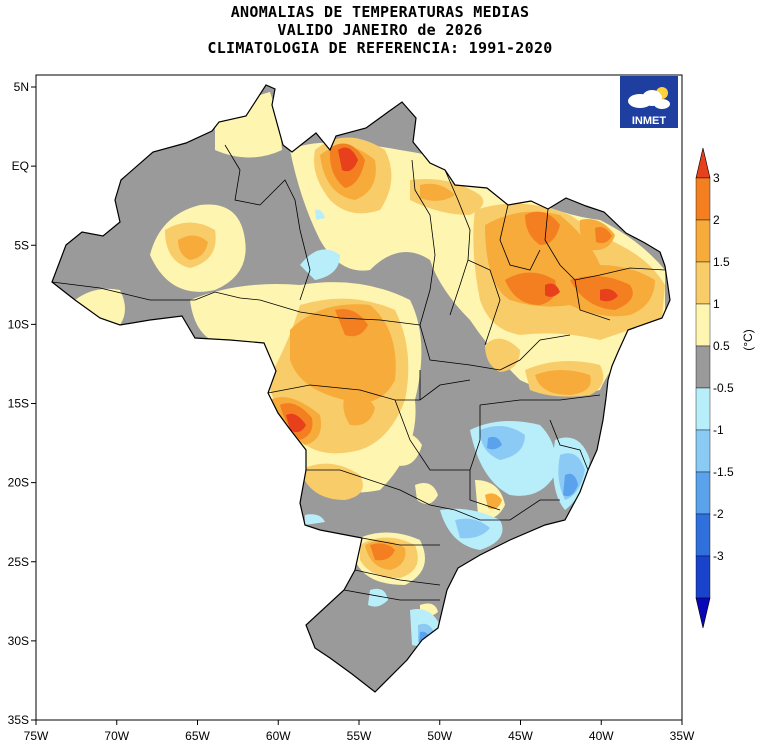  I want to click on lon-tick-label: 60W, so click(278, 736).